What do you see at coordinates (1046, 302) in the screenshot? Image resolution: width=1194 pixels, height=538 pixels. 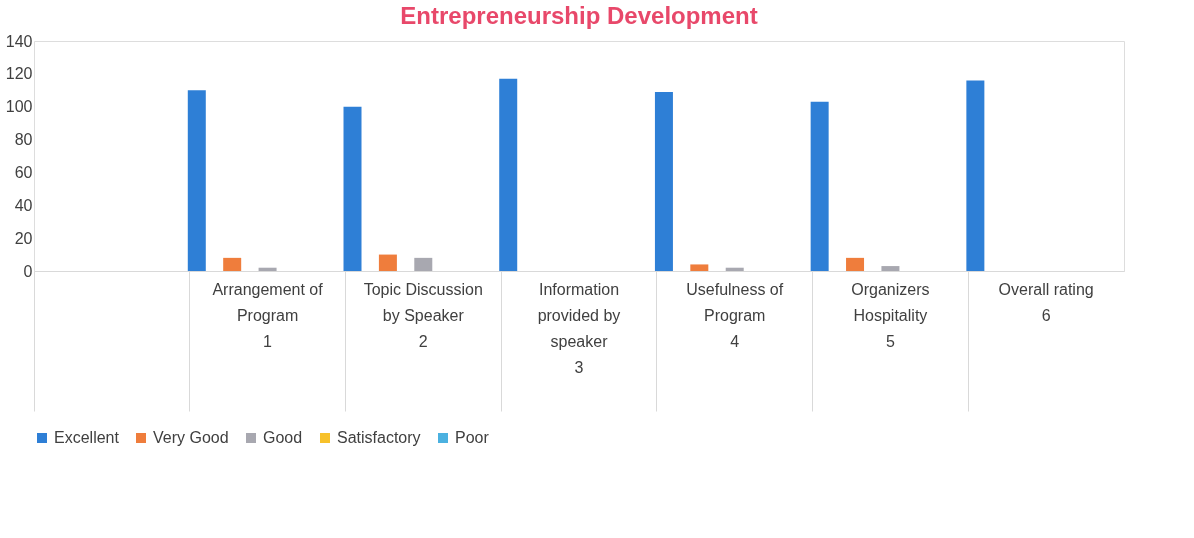 I see `x-tick-label: Overall rating 6` at bounding box center [1046, 302].